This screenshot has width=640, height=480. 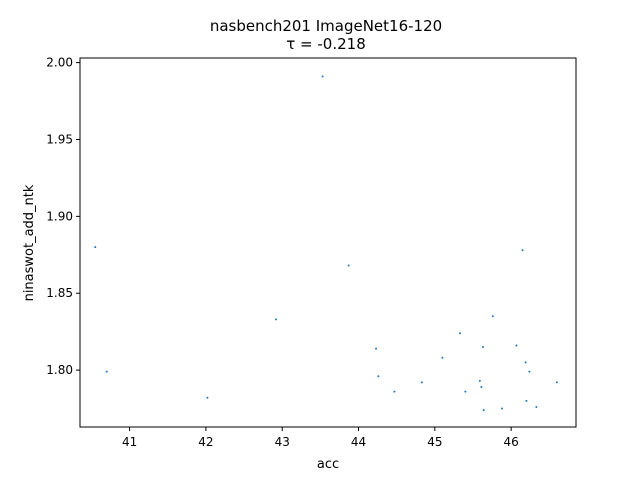 What do you see at coordinates (326, 26) in the screenshot?
I see `chart-title: nasbench201 ImageNet16-120` at bounding box center [326, 26].